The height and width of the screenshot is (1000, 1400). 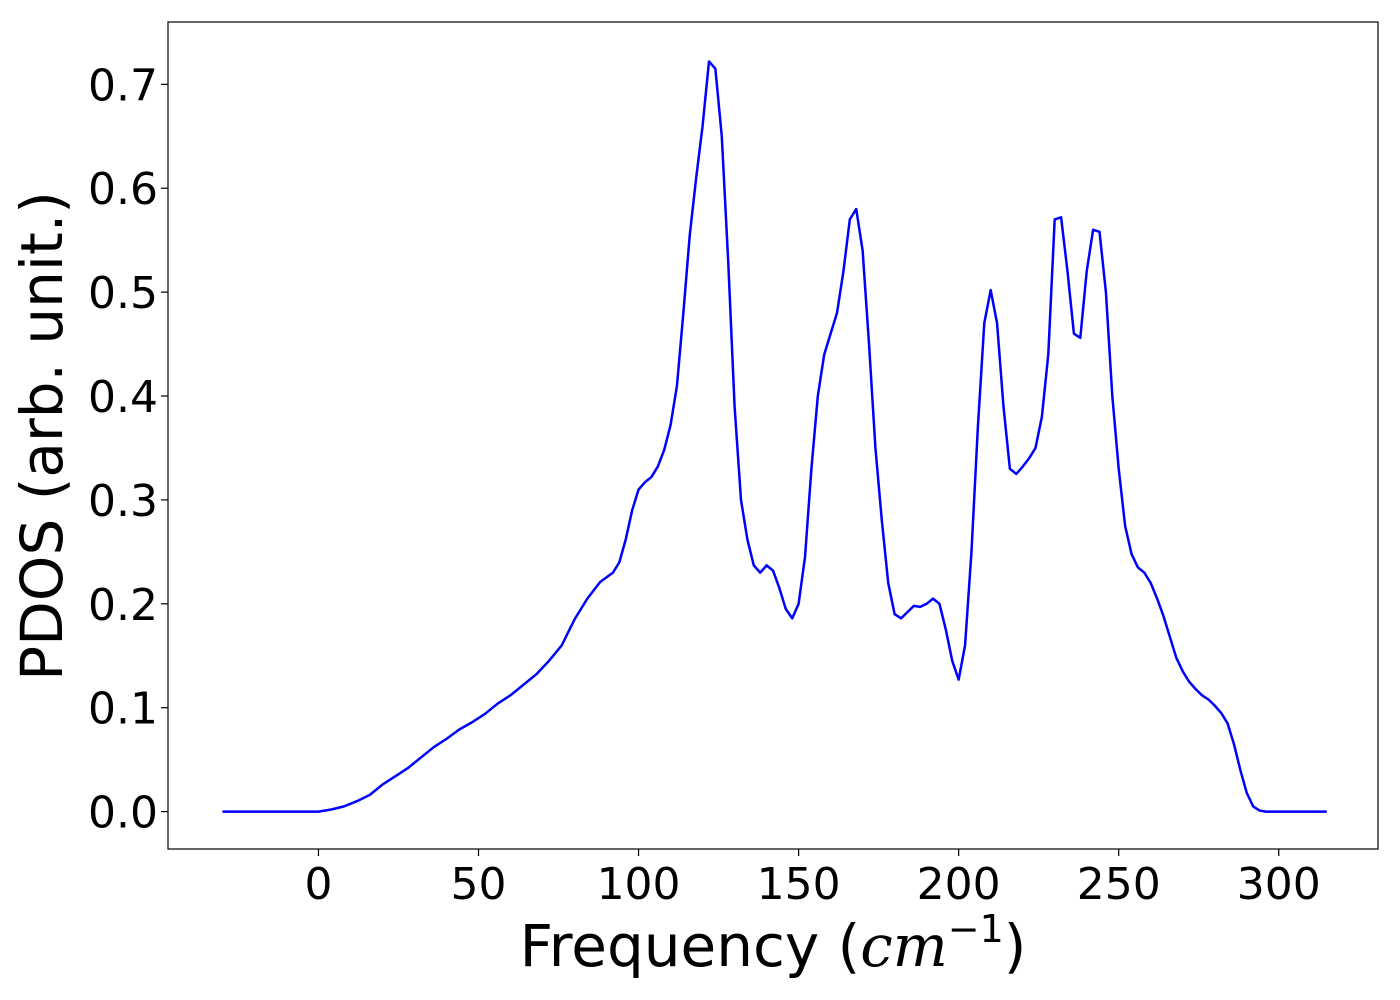 What do you see at coordinates (799, 884) in the screenshot?
I see `x-tick-label: 150` at bounding box center [799, 884].